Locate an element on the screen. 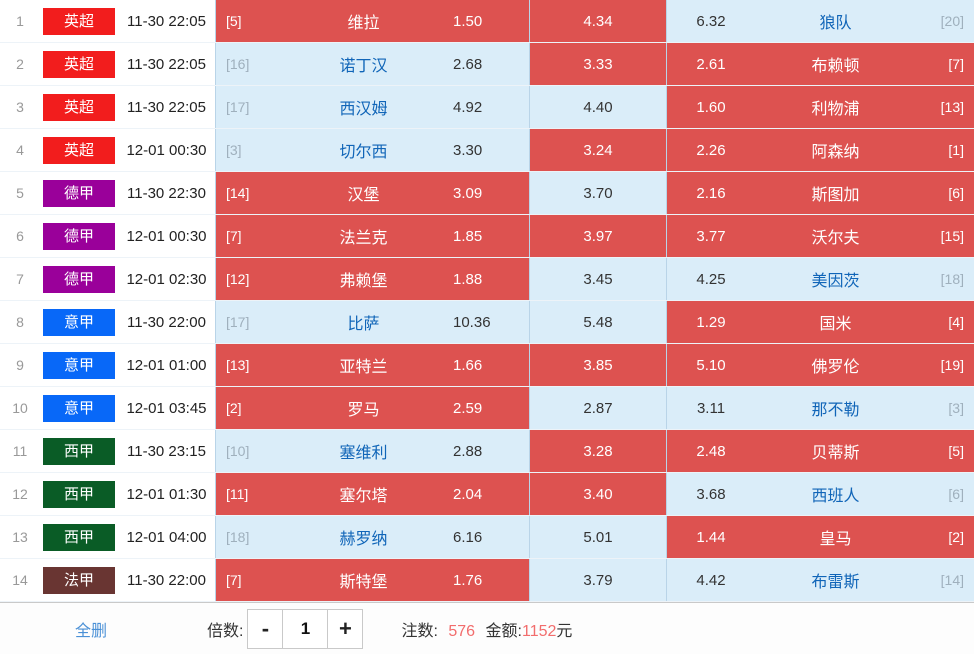 The height and width of the screenshot is (654, 974). home-rank: [17] is located at coordinates (238, 322).